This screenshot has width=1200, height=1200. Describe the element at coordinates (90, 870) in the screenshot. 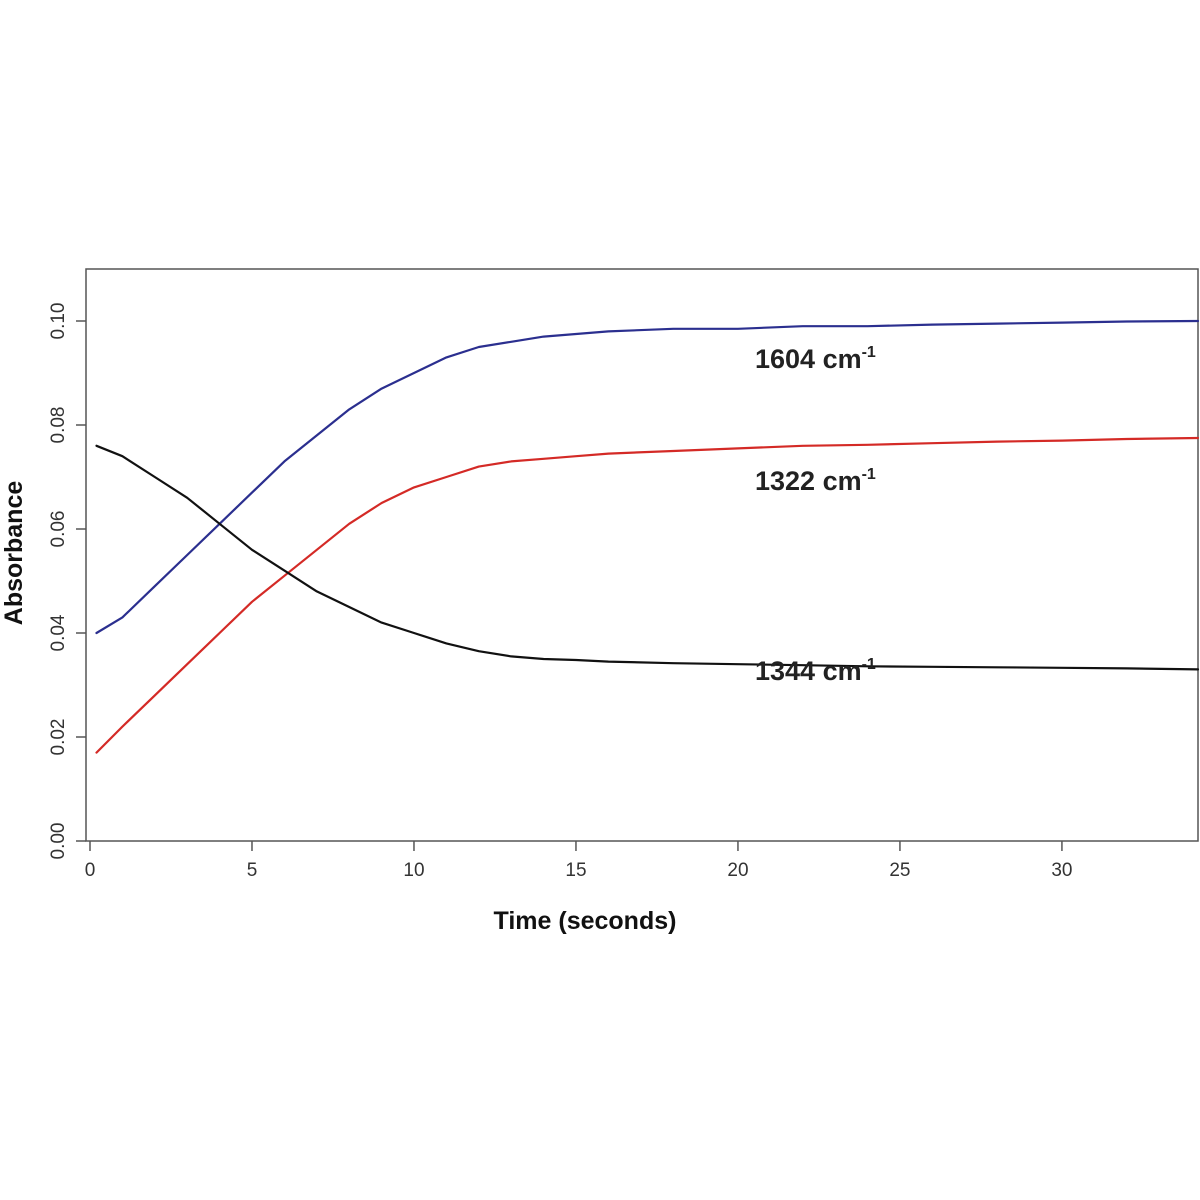

I see `x-tick-label: 0` at that location.